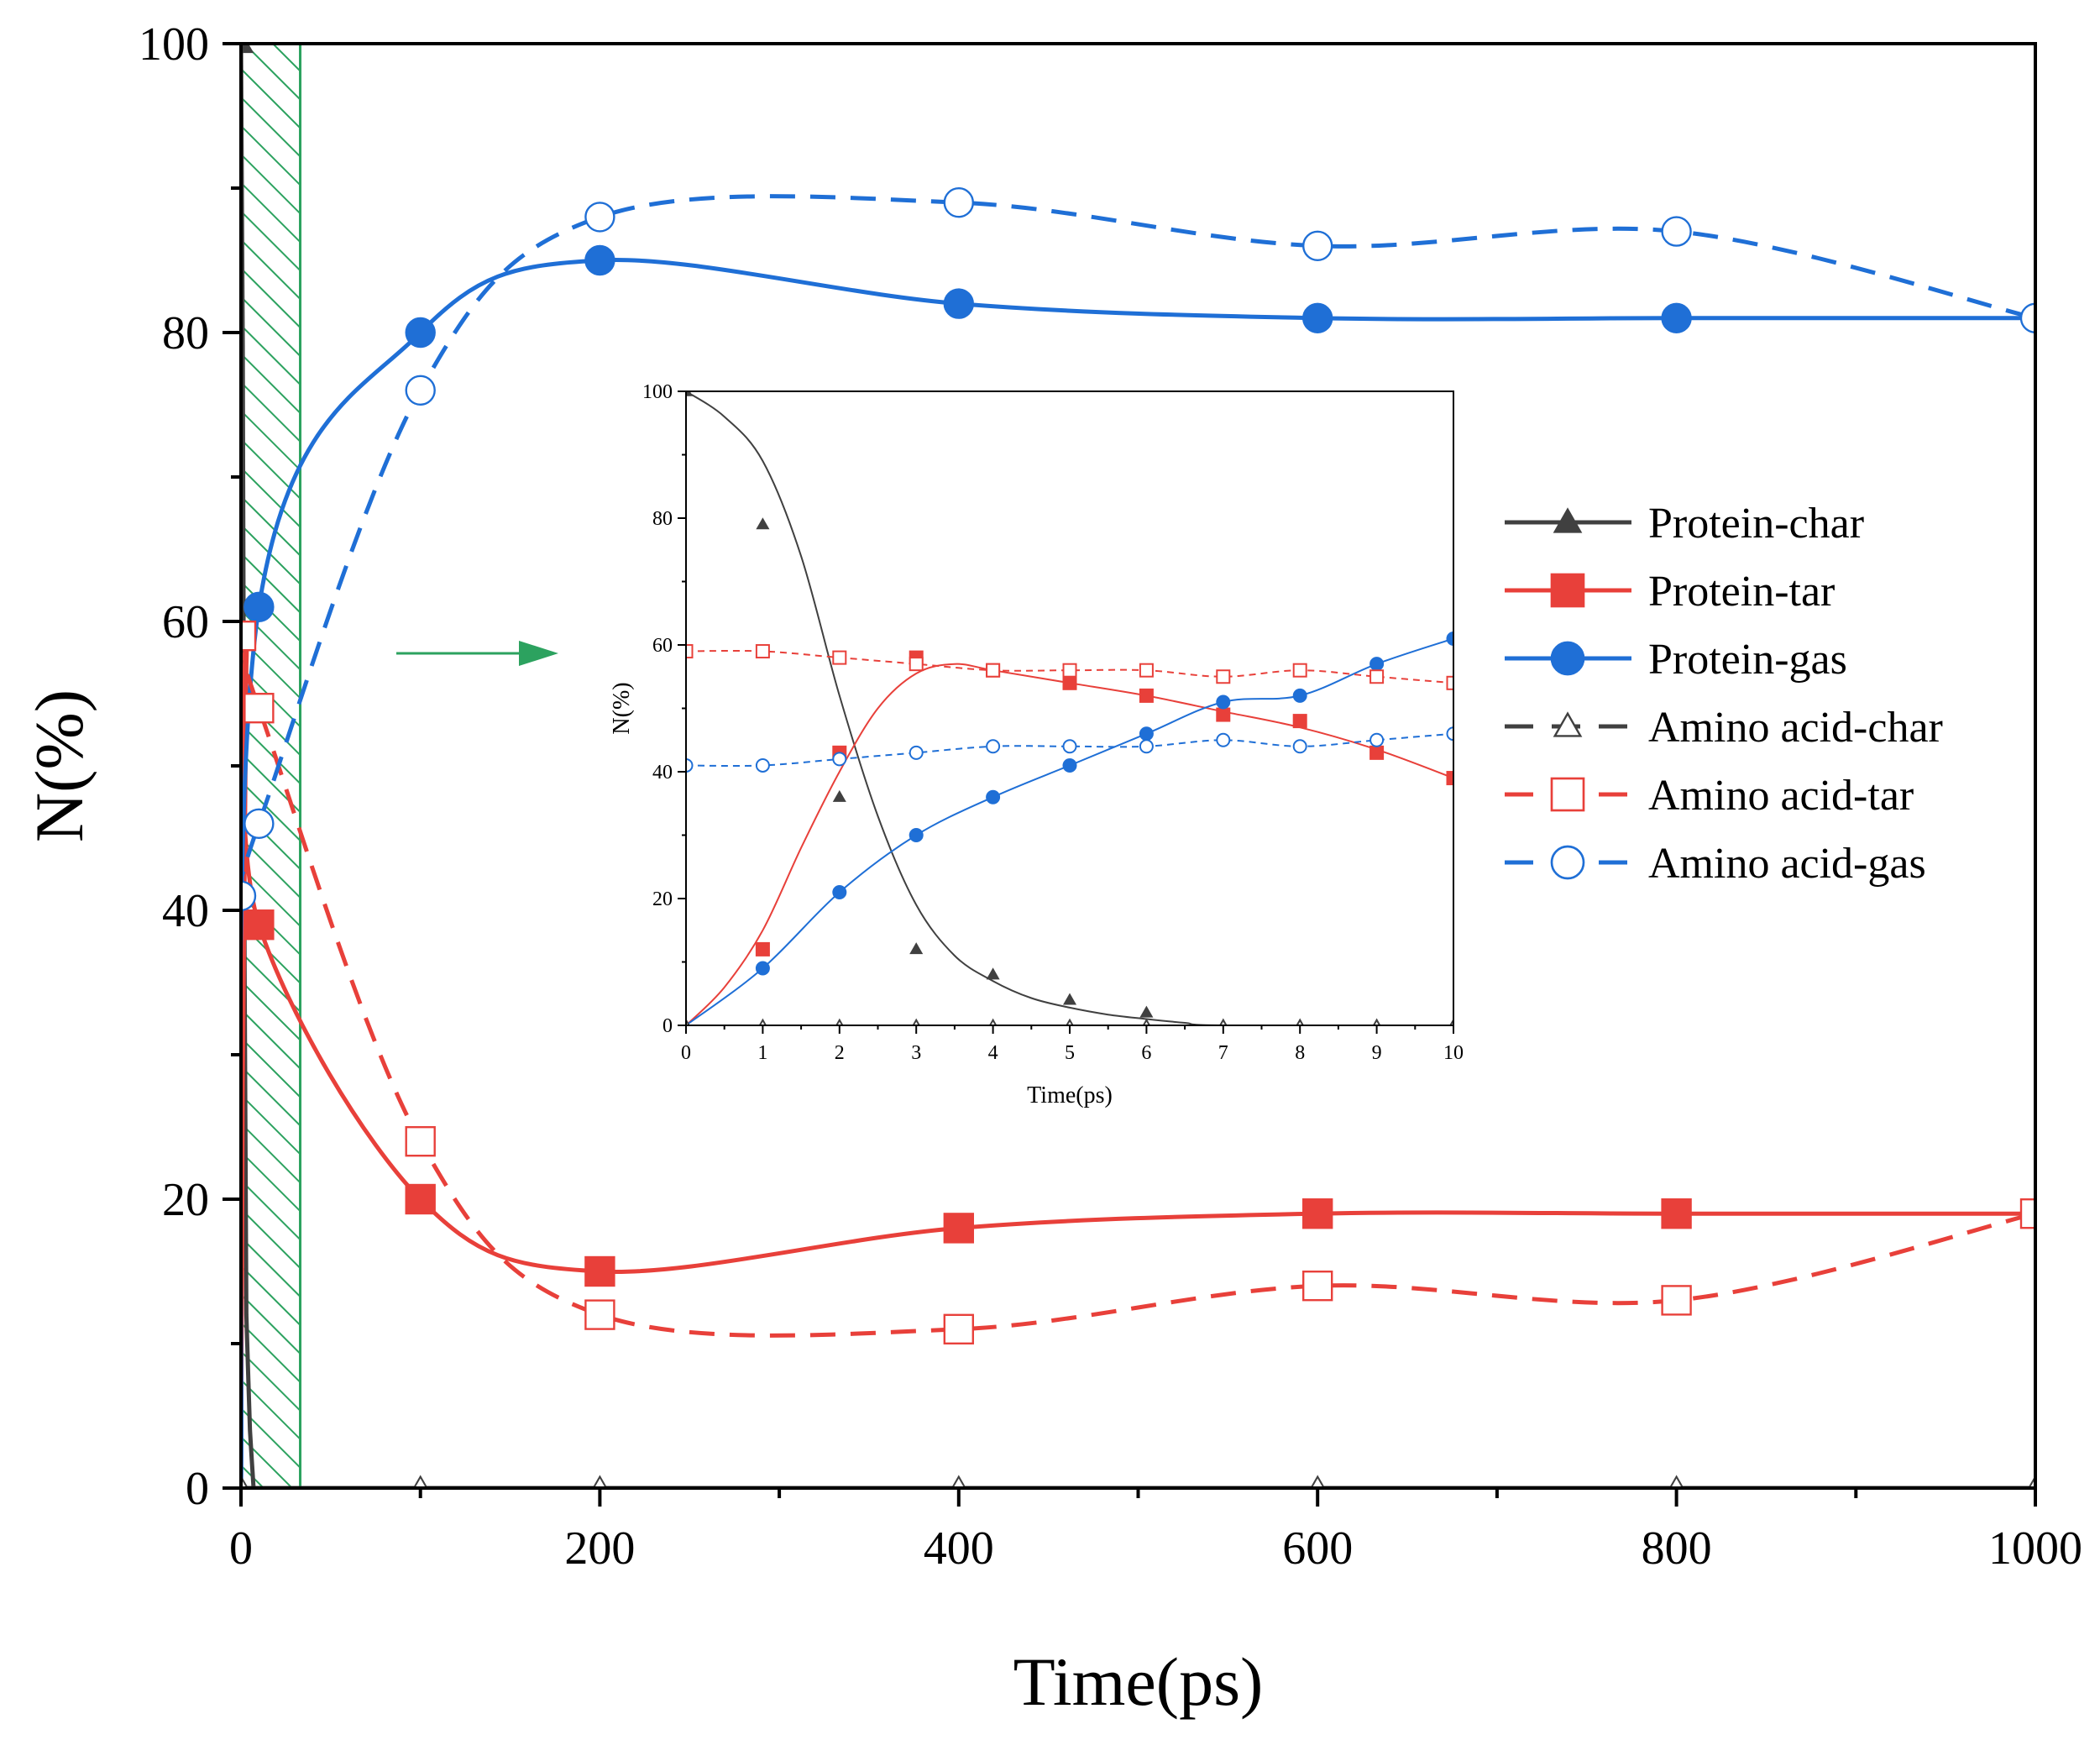  Describe the element at coordinates (916, 1053) in the screenshot. I see `inset-x-tick-label: 3` at that location.